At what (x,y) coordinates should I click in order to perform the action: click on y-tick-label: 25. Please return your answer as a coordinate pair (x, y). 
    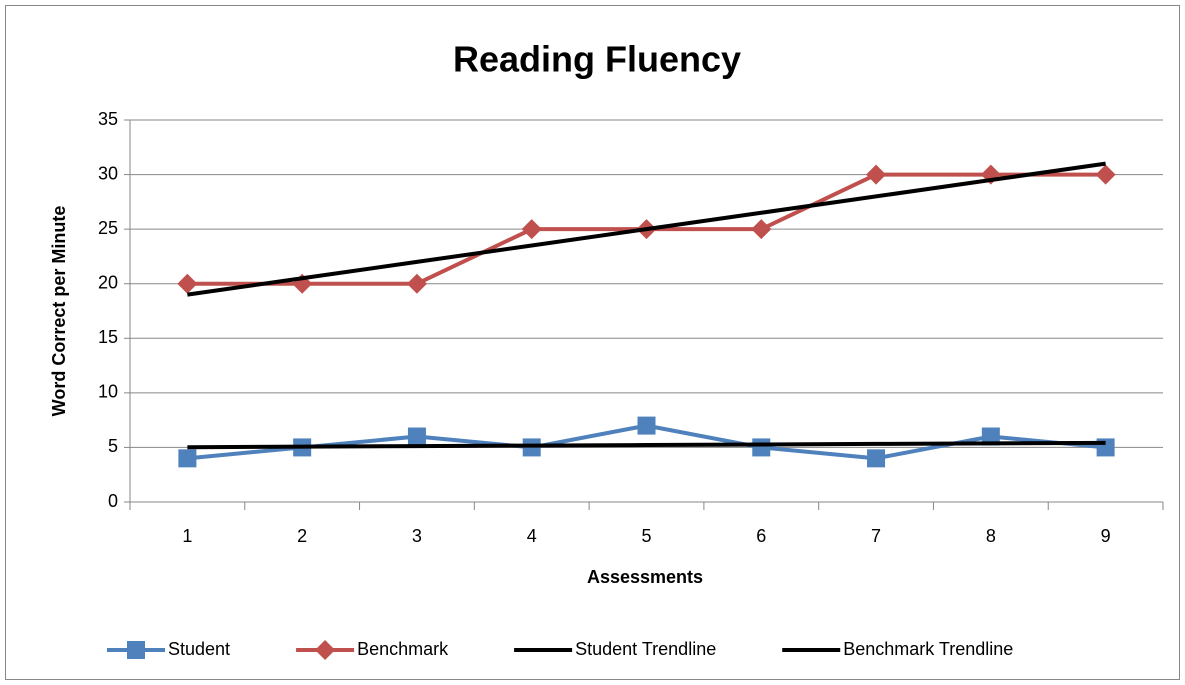
    Looking at the image, I should click on (108, 228).